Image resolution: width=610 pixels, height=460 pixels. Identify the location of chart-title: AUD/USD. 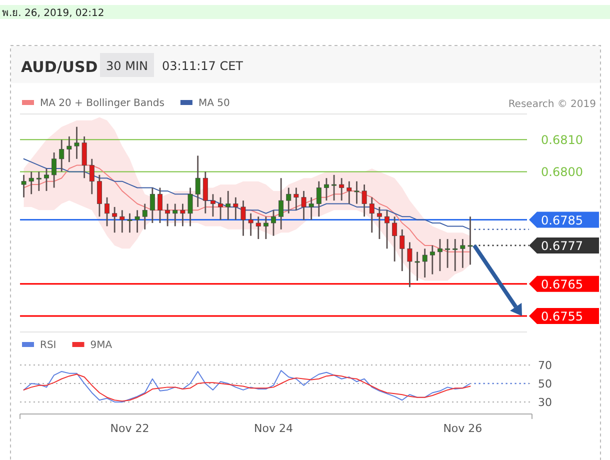
(59, 67).